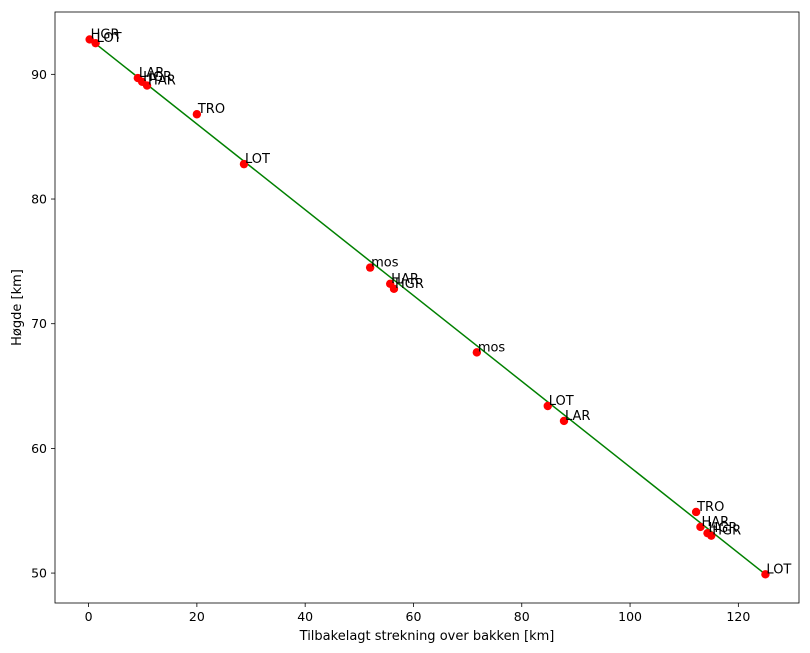 Image resolution: width=810 pixels, height=653 pixels. What do you see at coordinates (17, 307) in the screenshot?
I see `y-axis-label: Høgde [km]` at bounding box center [17, 307].